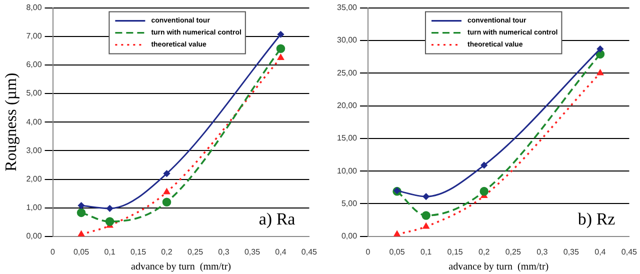  I want to click on y-tick-label: 25,00, so click(347, 73).